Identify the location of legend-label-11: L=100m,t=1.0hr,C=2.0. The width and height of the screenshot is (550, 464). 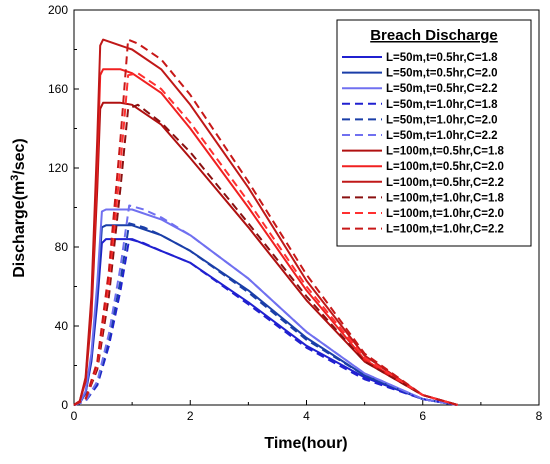
(445, 214).